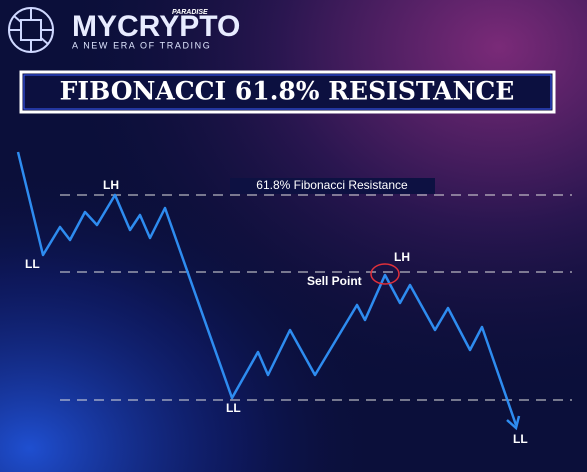 This screenshot has width=587, height=472. I want to click on tagline: A NEW ERA OF TRADING, so click(141, 45).